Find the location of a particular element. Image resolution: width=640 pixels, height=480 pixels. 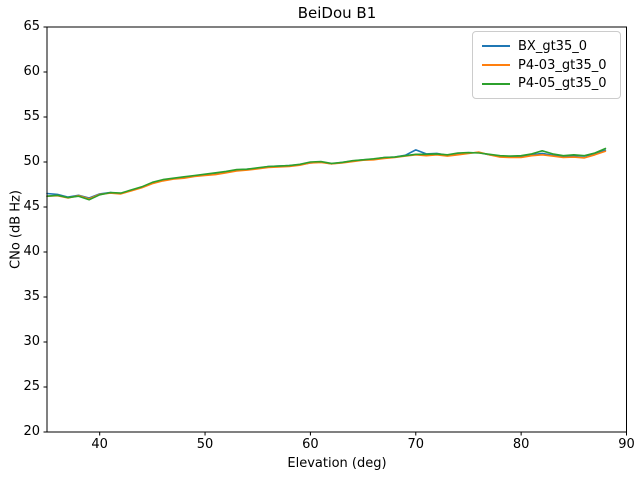

legend-label: P4-05_gt35_0 is located at coordinates (562, 84).